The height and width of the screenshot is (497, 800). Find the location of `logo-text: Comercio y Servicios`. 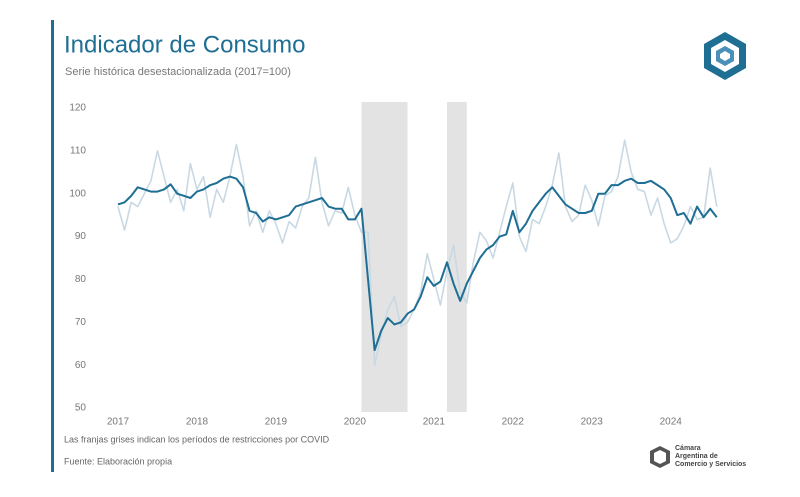

logo-text: Comercio y Servicios is located at coordinates (710, 464).